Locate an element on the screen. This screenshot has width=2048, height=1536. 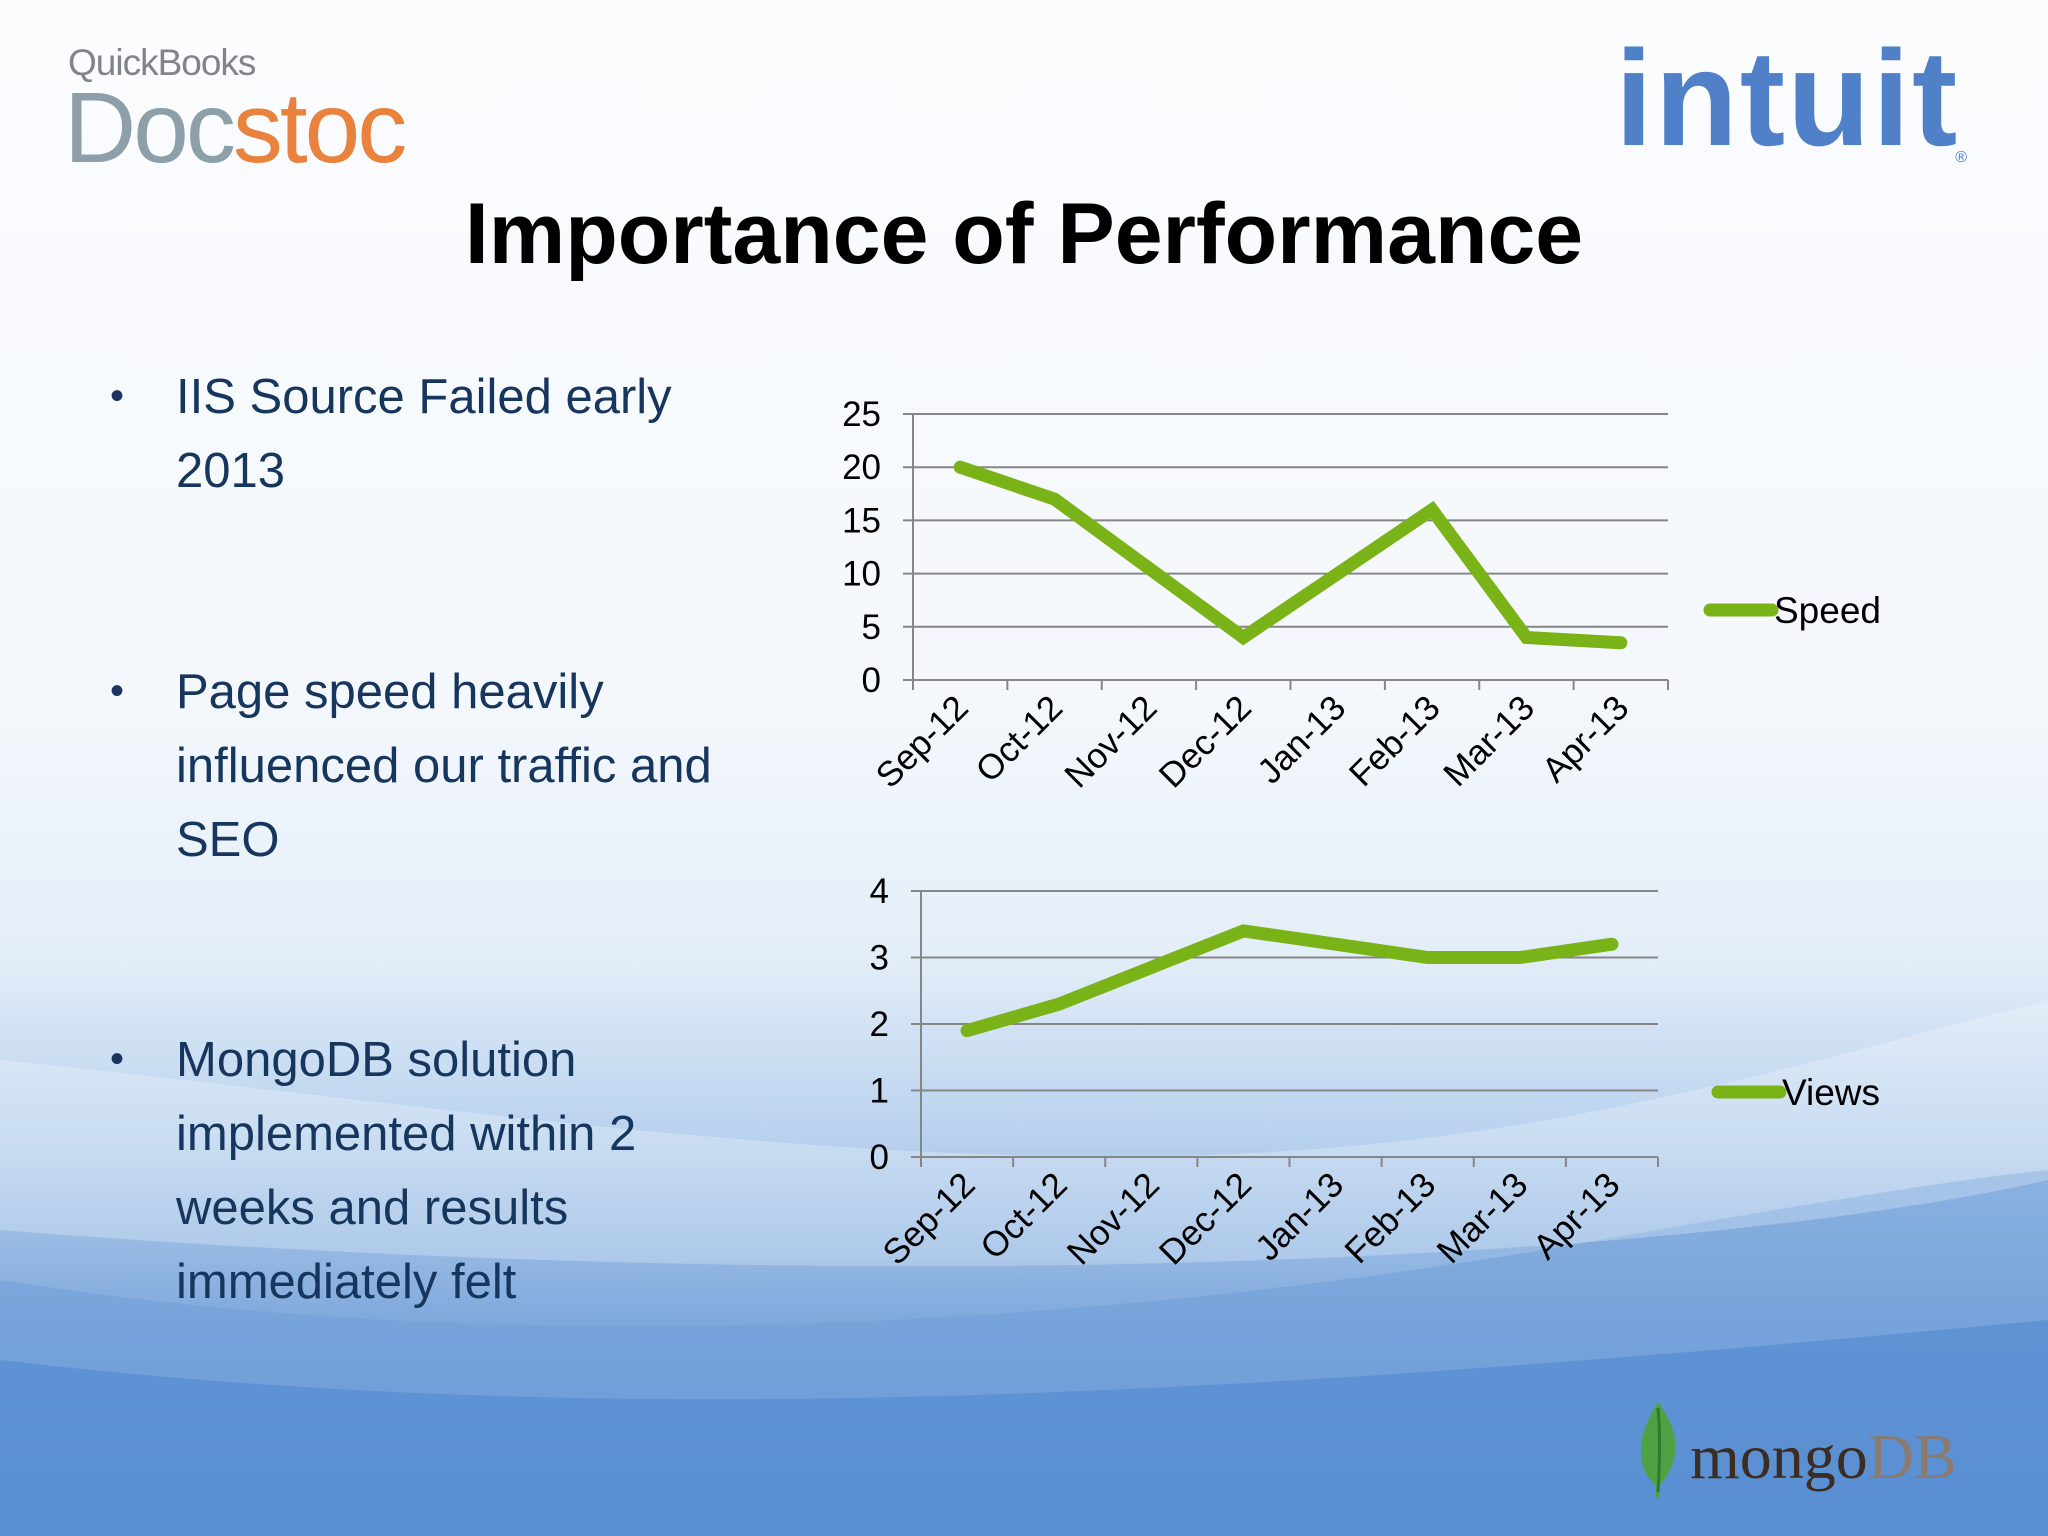
docstoc-logo-doc: Doc is located at coordinates (150, 128).